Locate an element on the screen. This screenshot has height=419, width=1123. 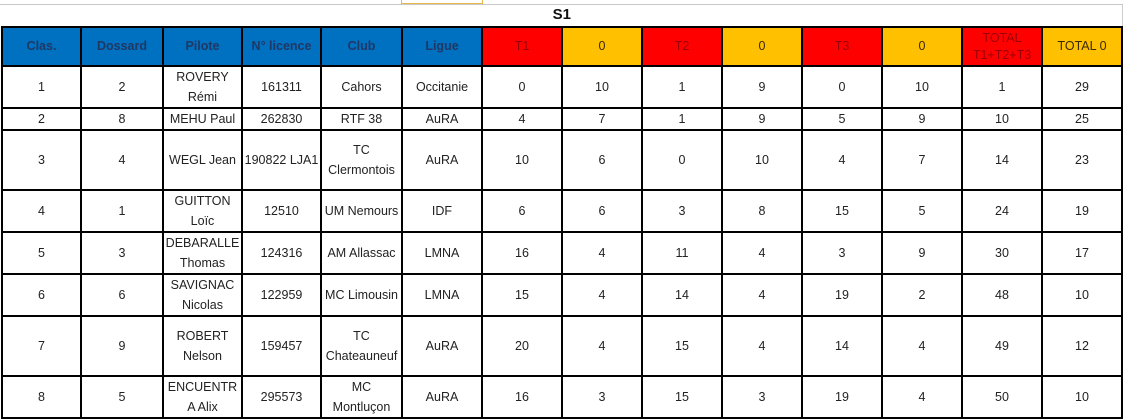
table-cell: 48 is located at coordinates (1002, 295).